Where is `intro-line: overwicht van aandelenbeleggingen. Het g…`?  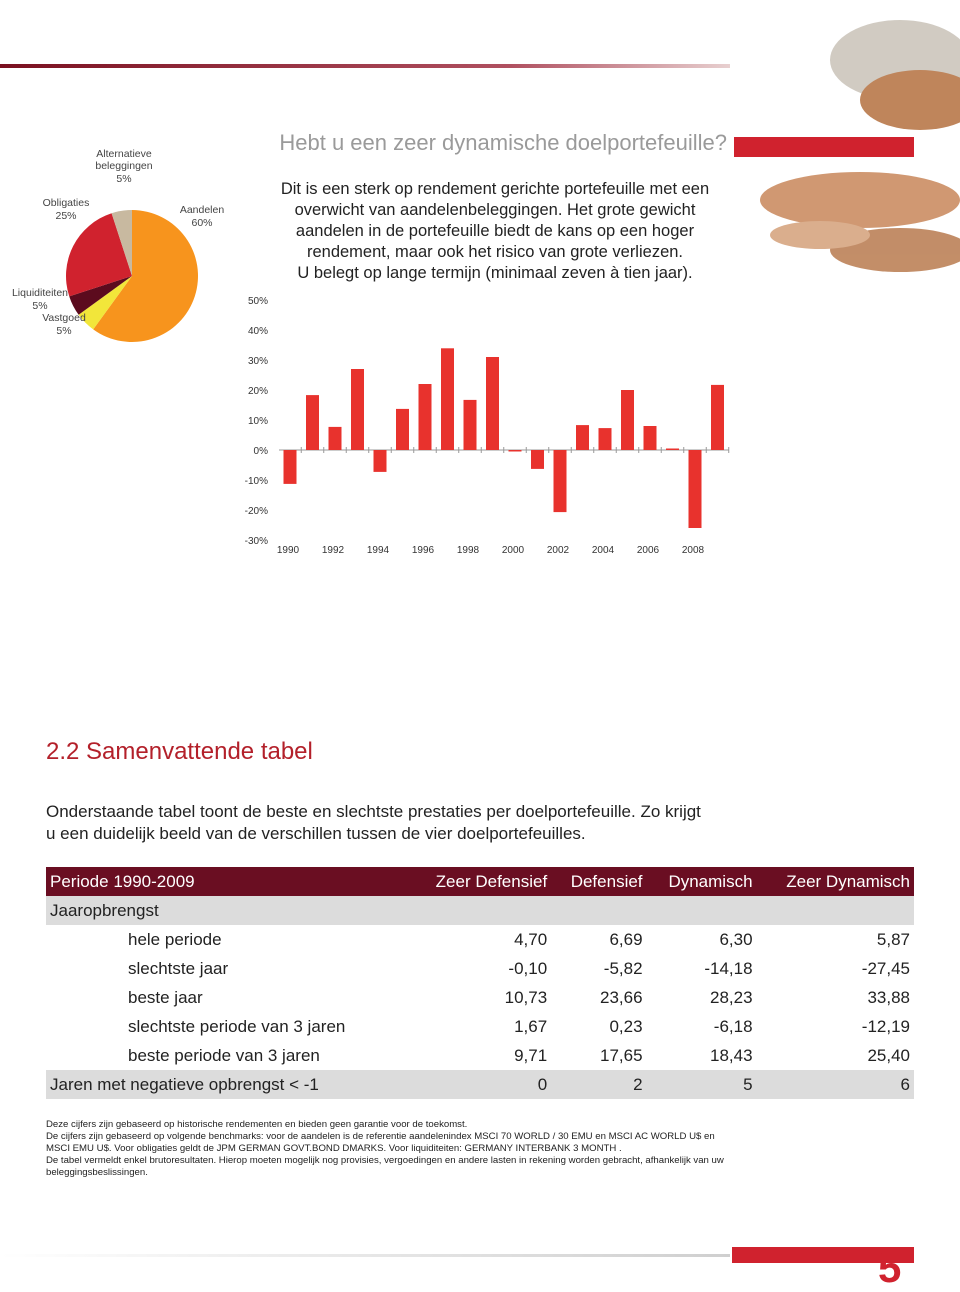 intro-line: overwicht van aandelenbeleggingen. Het g… is located at coordinates (495, 210).